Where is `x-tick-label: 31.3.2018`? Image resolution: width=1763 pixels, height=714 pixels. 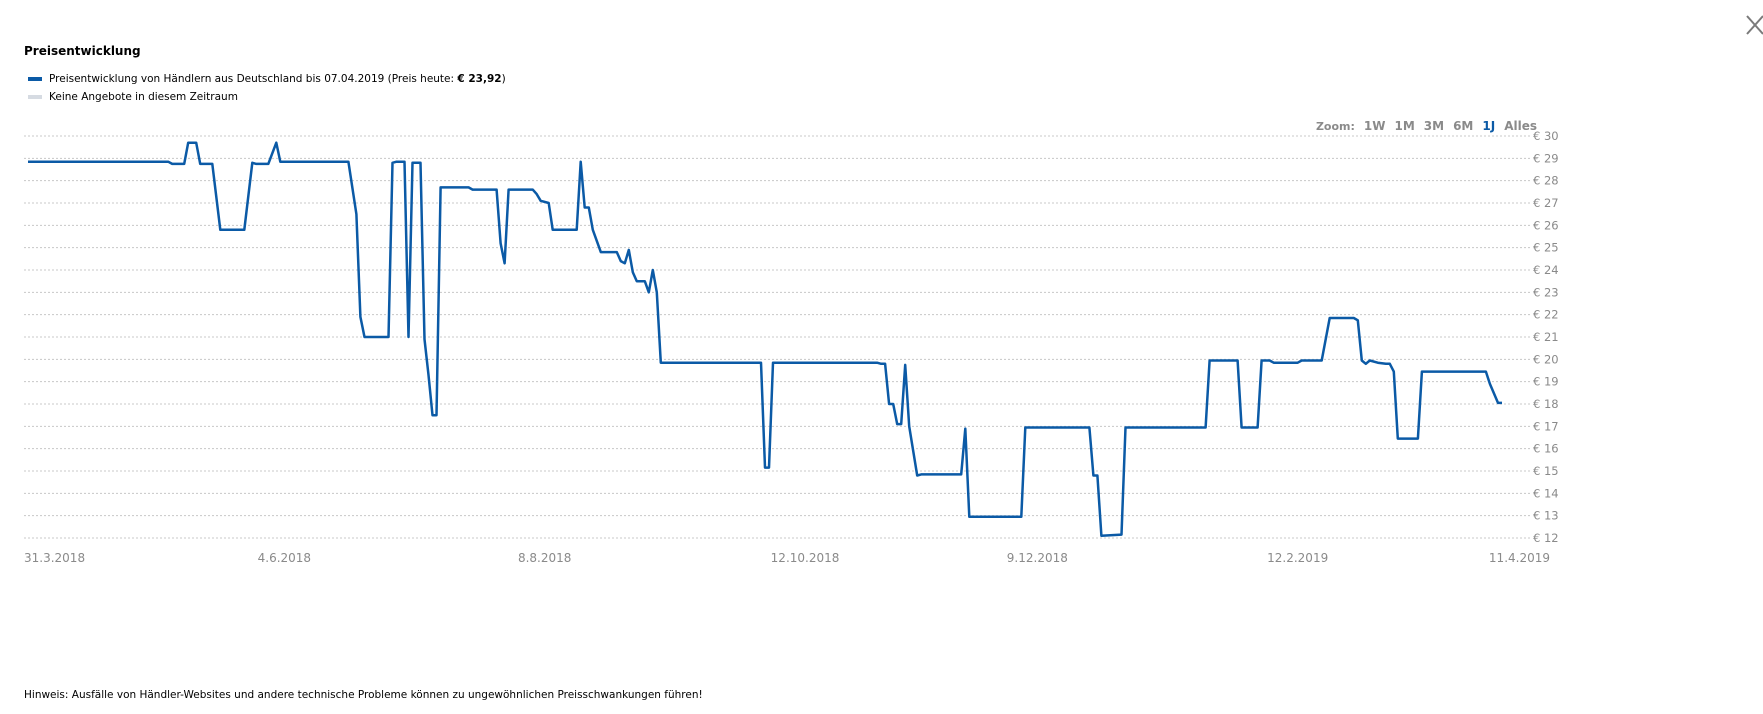
x-tick-label: 31.3.2018 is located at coordinates (54, 558).